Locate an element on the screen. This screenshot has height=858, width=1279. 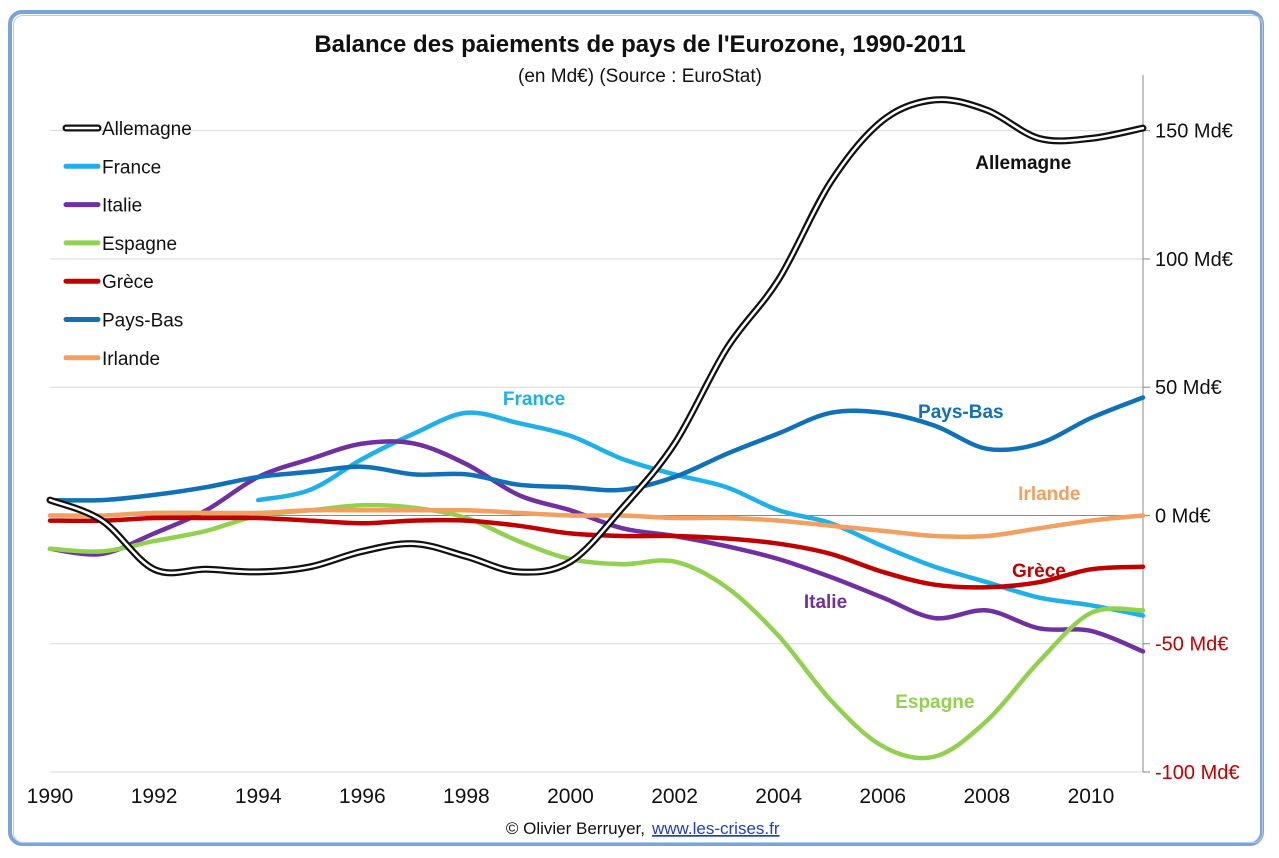
credit-text: © Olivier Berruyer, is located at coordinates (575, 828).